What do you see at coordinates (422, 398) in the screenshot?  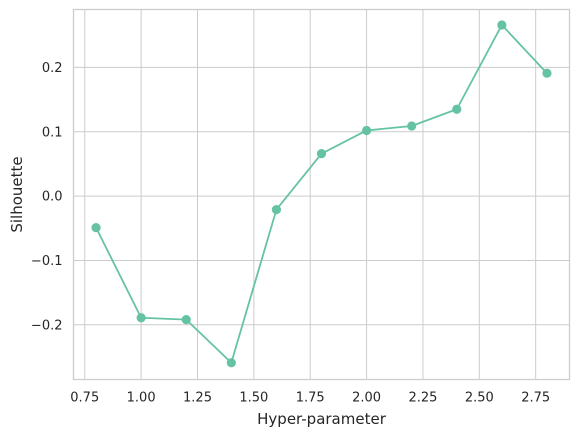 I see `x-tick-label: 2.25` at bounding box center [422, 398].